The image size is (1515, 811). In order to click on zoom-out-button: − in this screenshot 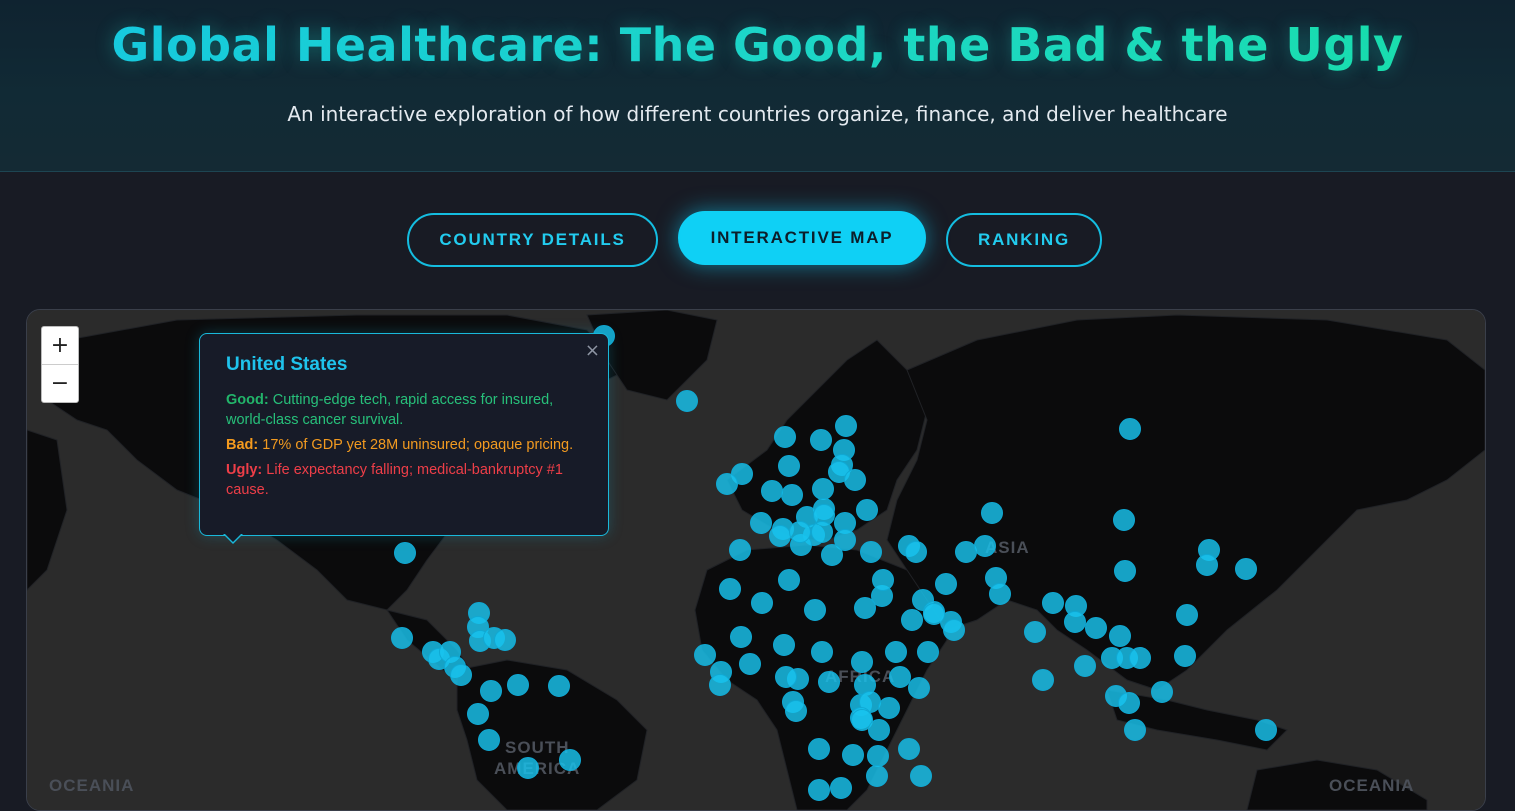, I will do `click(60, 383)`.